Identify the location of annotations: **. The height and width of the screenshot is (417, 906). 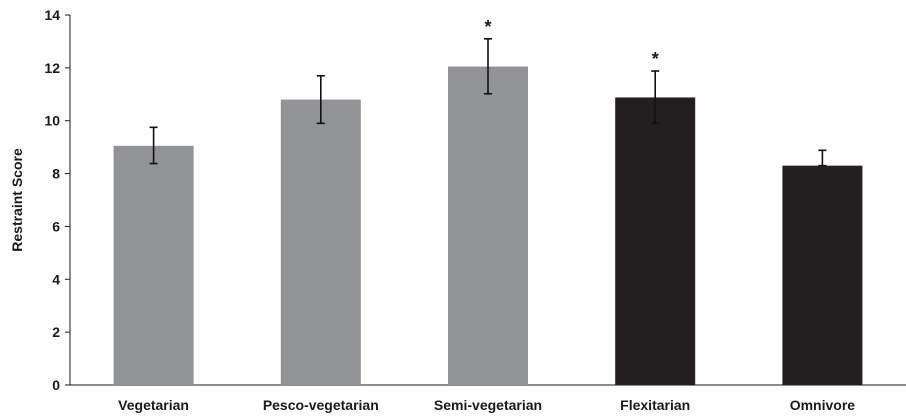
(571, 43).